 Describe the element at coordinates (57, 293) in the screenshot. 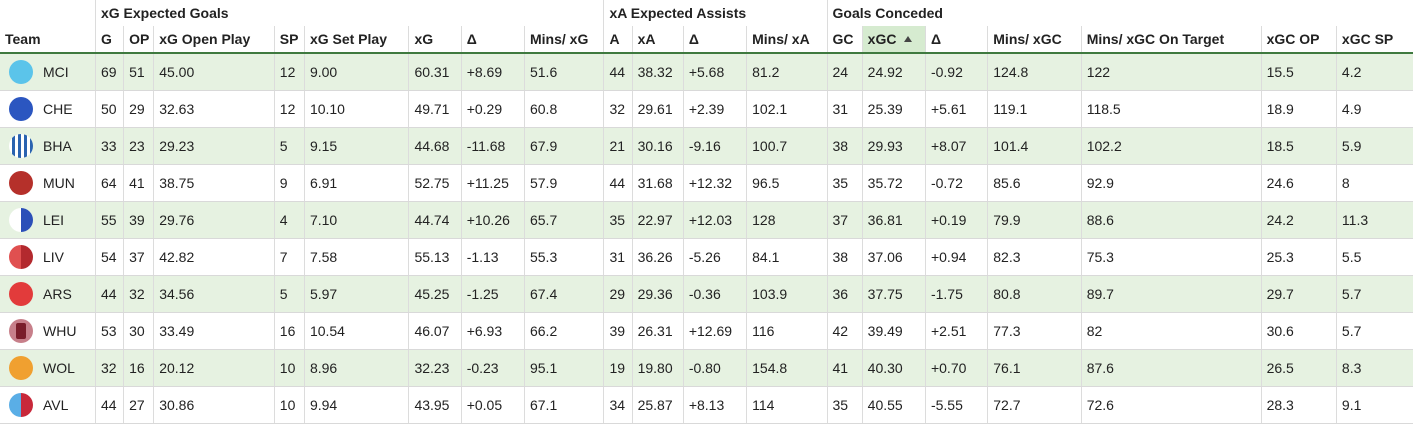

I see `team-name: ARS` at that location.